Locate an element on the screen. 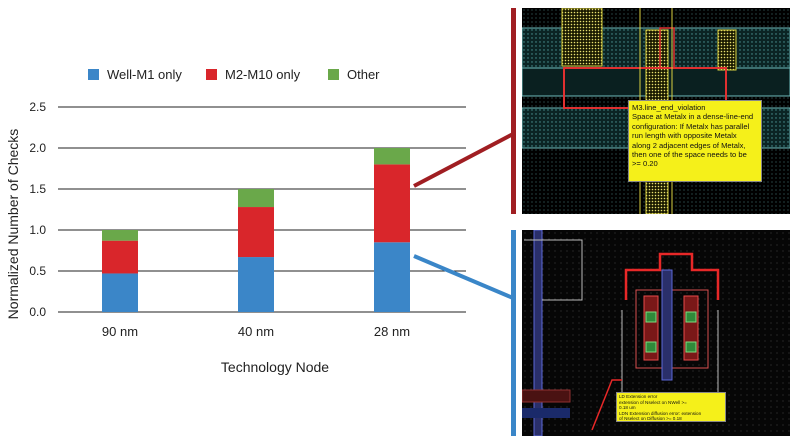 The height and width of the screenshot is (444, 800). y-tick-label: 0.5 is located at coordinates (37, 271).